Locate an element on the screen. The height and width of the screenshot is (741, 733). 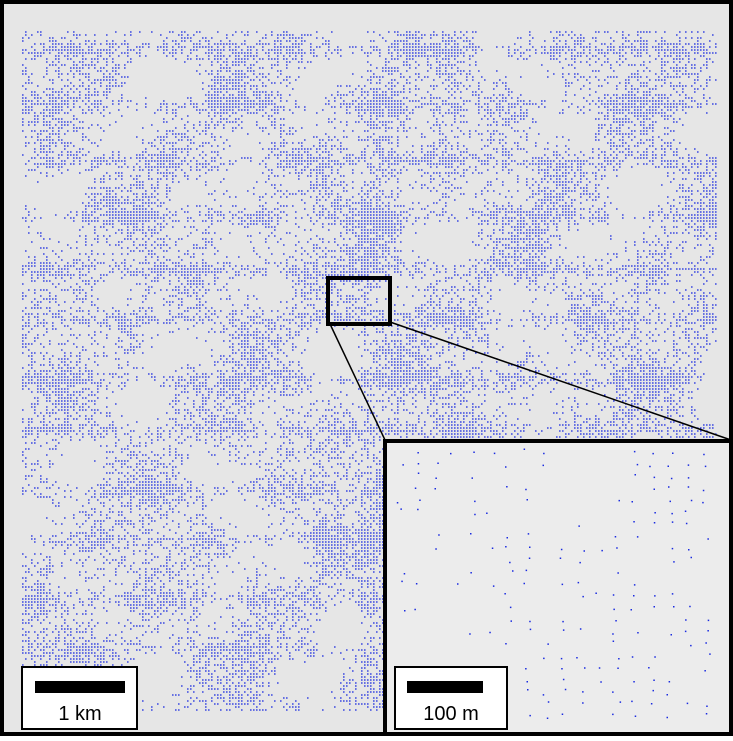
scale-bar: 1 km is located at coordinates (79, 698).